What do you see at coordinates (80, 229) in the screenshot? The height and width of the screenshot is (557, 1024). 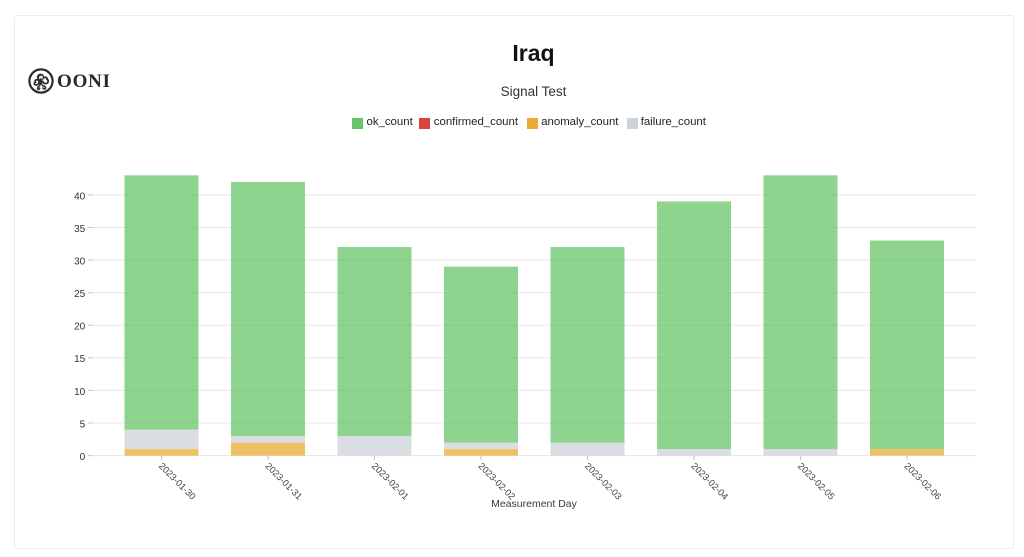 I see `svg-text: 35` at bounding box center [80, 229].